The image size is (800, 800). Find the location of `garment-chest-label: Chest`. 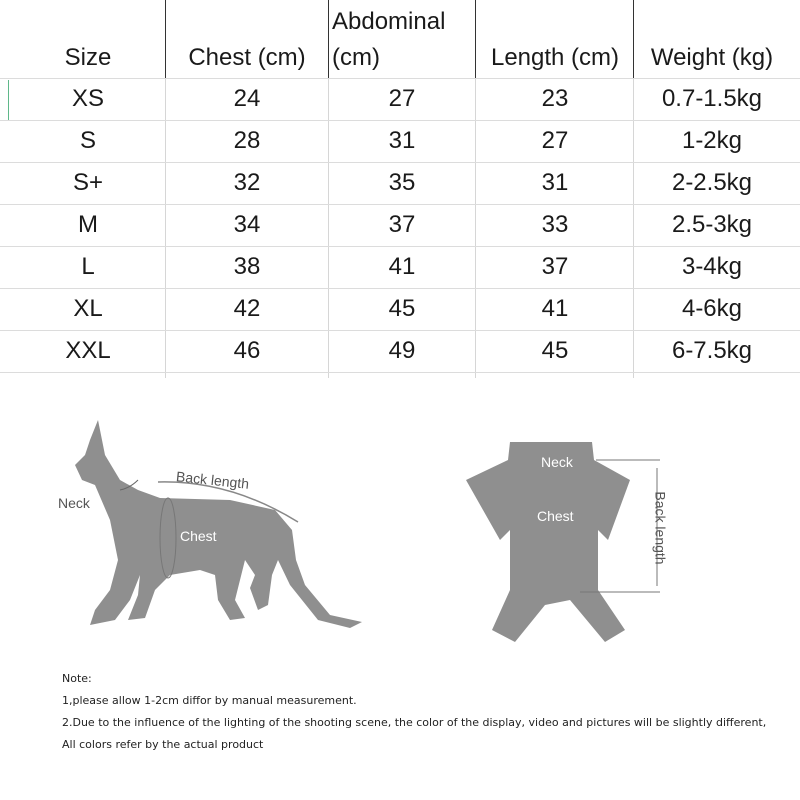

garment-chest-label: Chest is located at coordinates (555, 516).